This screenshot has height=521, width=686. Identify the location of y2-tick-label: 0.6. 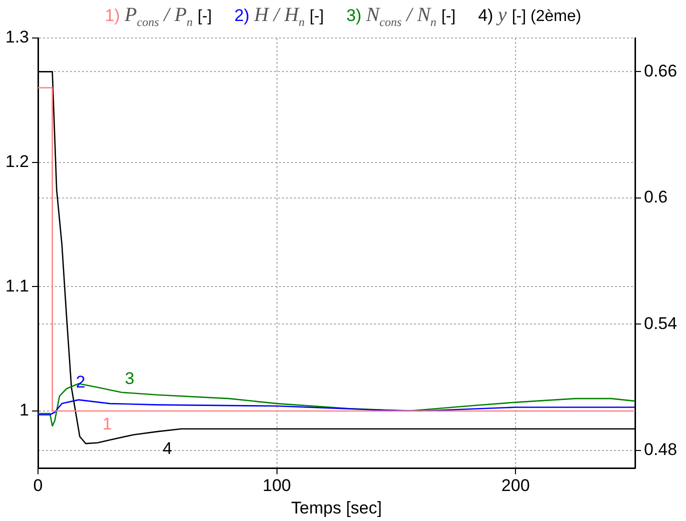
(656, 197).